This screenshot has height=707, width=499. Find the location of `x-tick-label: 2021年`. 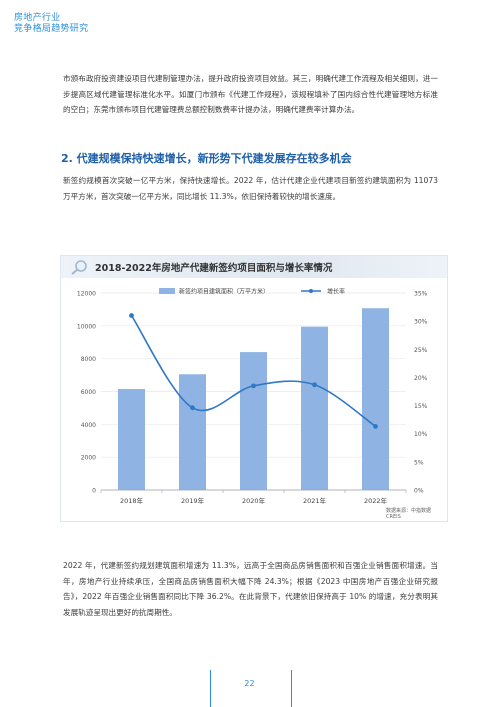

x-tick-label: 2021年 is located at coordinates (315, 500).